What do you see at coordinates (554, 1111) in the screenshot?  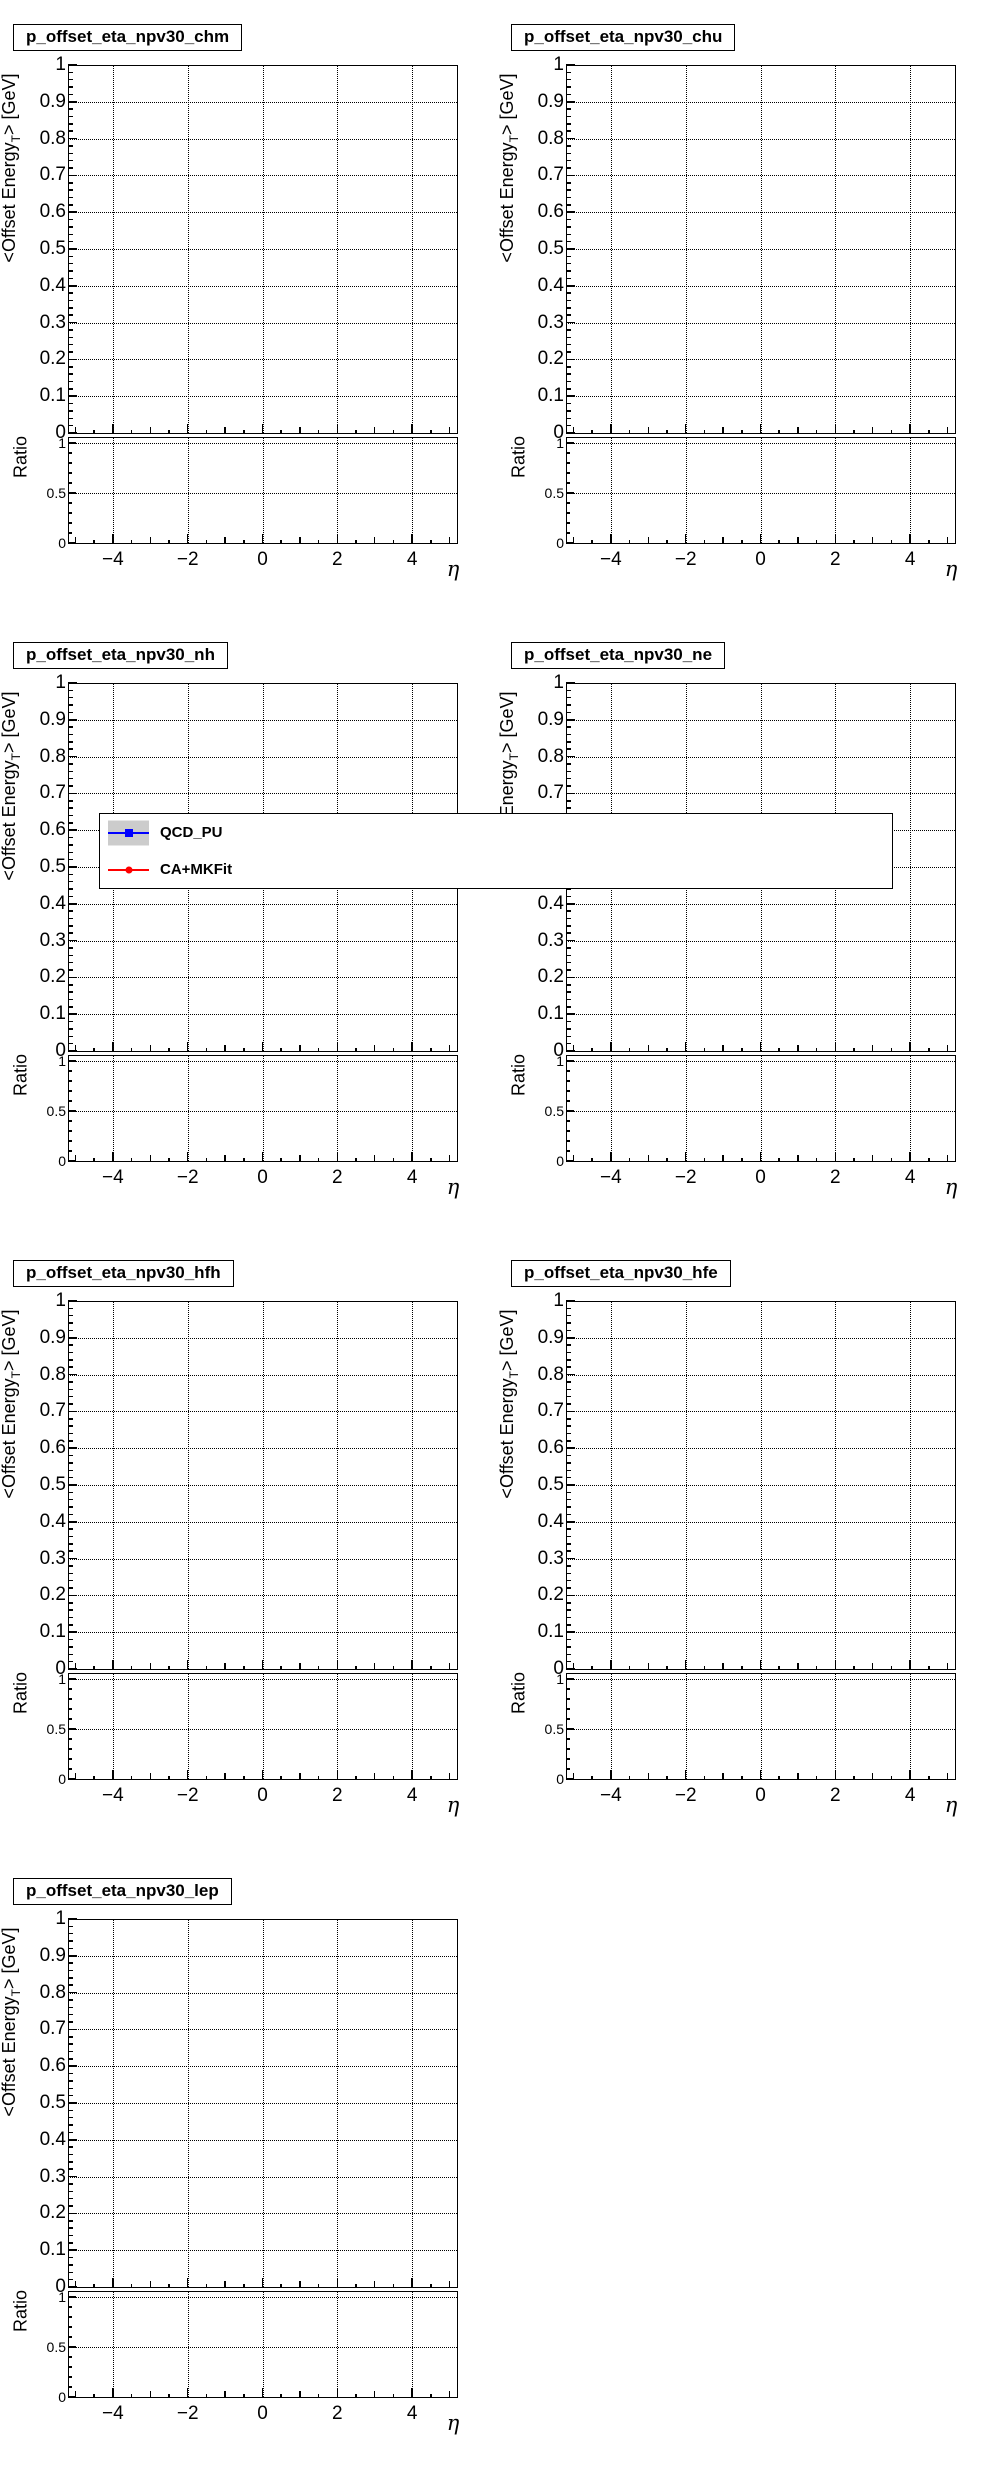 I see `ratio-tick-label: 0.5` at bounding box center [554, 1111].